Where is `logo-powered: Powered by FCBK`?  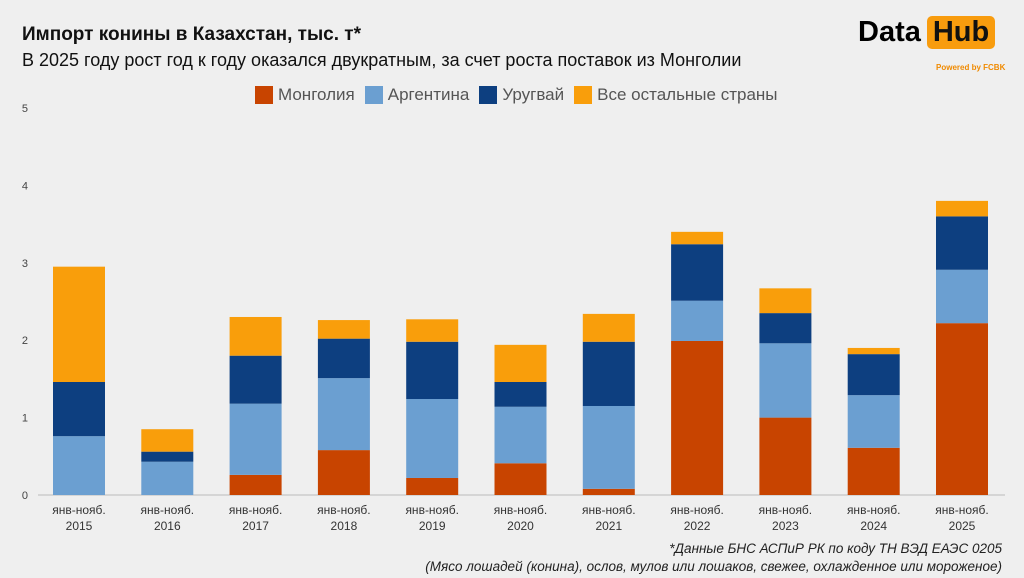 logo-powered: Powered by FCBK is located at coordinates (971, 67).